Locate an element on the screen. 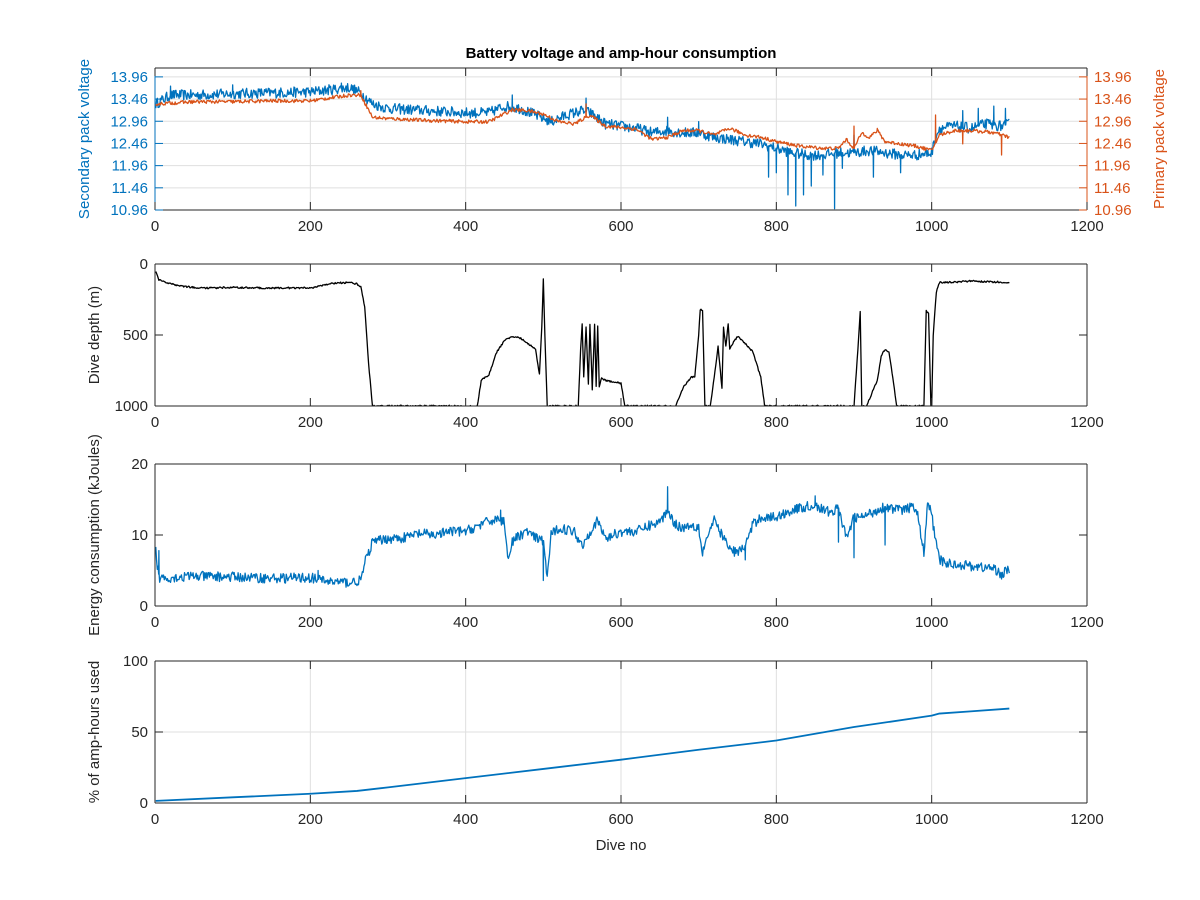 The height and width of the screenshot is (900, 1200). y-axis-label: Dive depth (m) is located at coordinates (94, 335).